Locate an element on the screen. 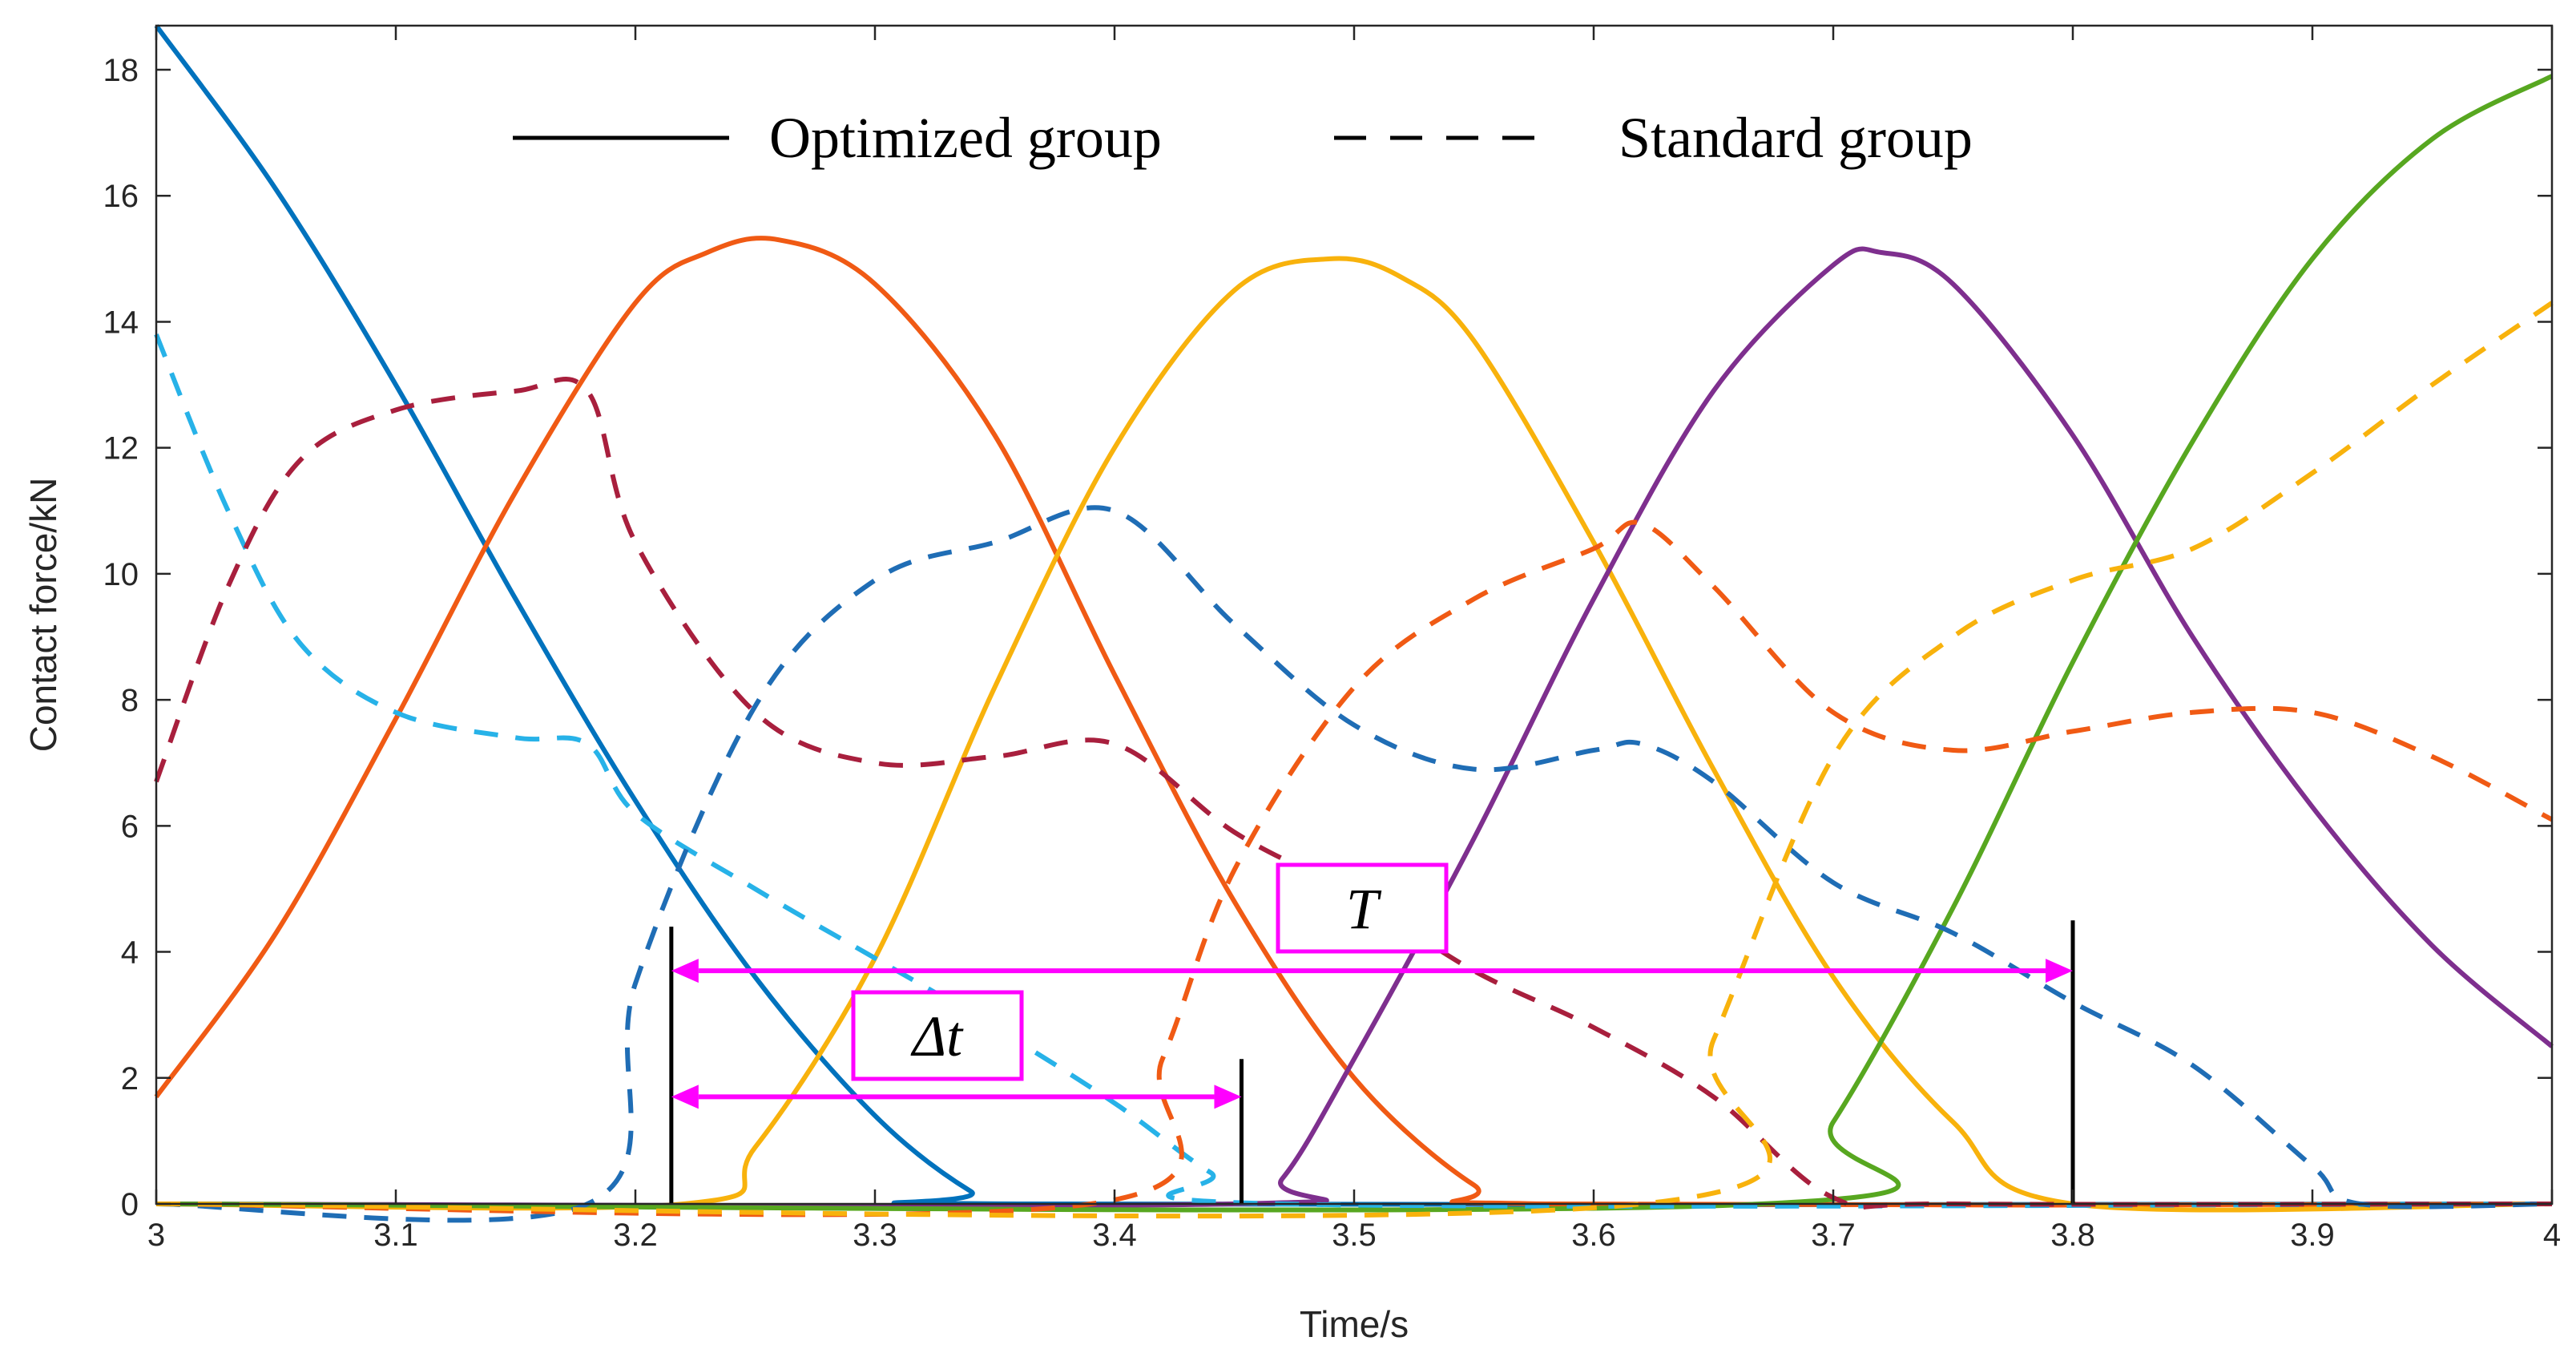 The image size is (2576, 1353). x-tick-label-1: 3.1 is located at coordinates (395, 1235).